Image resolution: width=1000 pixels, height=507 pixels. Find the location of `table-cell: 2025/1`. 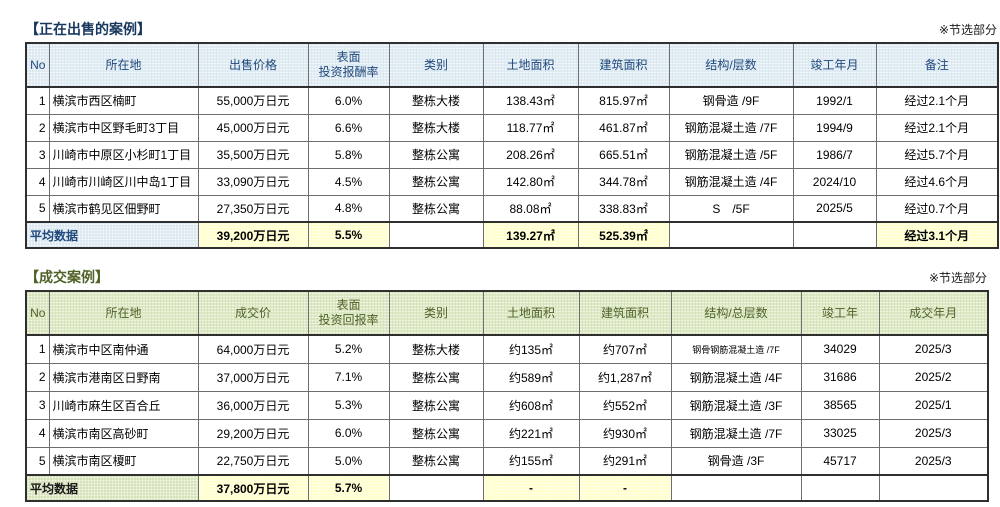

table-cell: 2025/1 is located at coordinates (933, 405).